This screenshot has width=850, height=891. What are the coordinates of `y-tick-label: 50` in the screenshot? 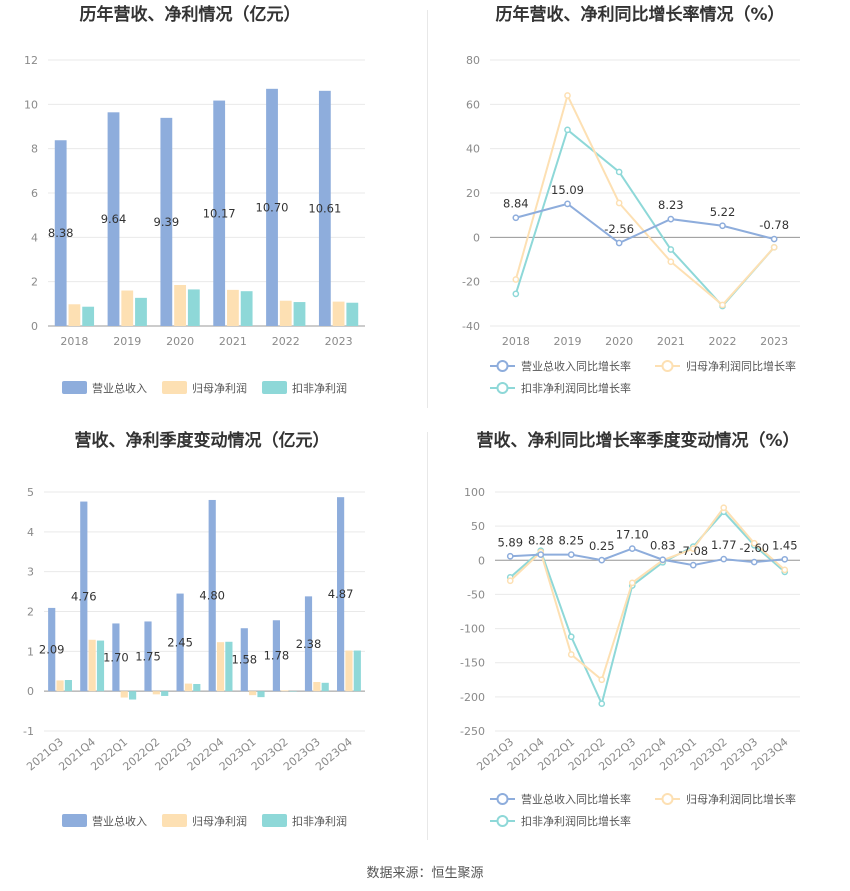 It's located at (478, 526).